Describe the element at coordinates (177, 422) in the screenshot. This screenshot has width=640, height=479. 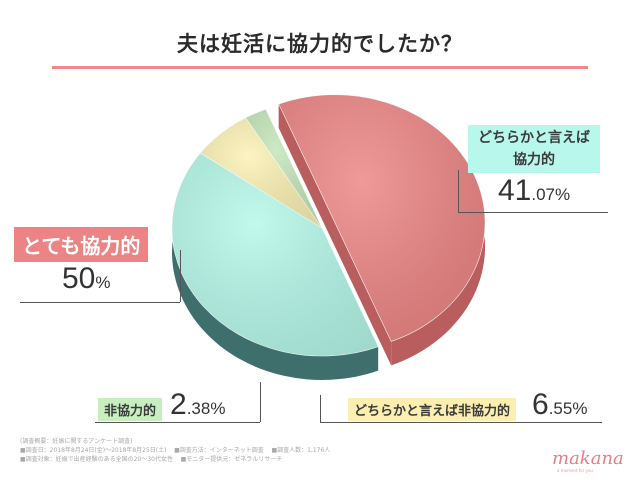
I see `leader-not` at that location.